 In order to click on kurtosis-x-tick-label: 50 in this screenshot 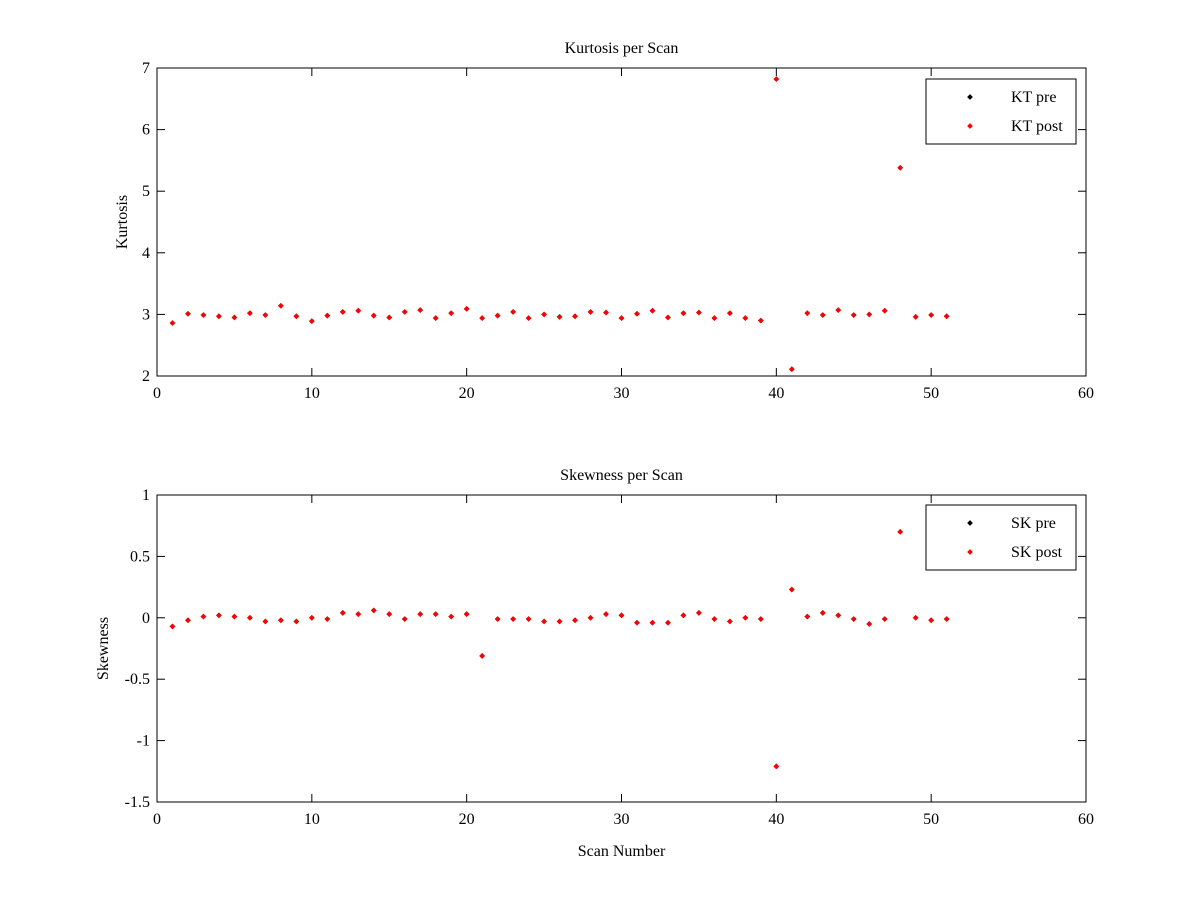, I will do `click(931, 393)`.